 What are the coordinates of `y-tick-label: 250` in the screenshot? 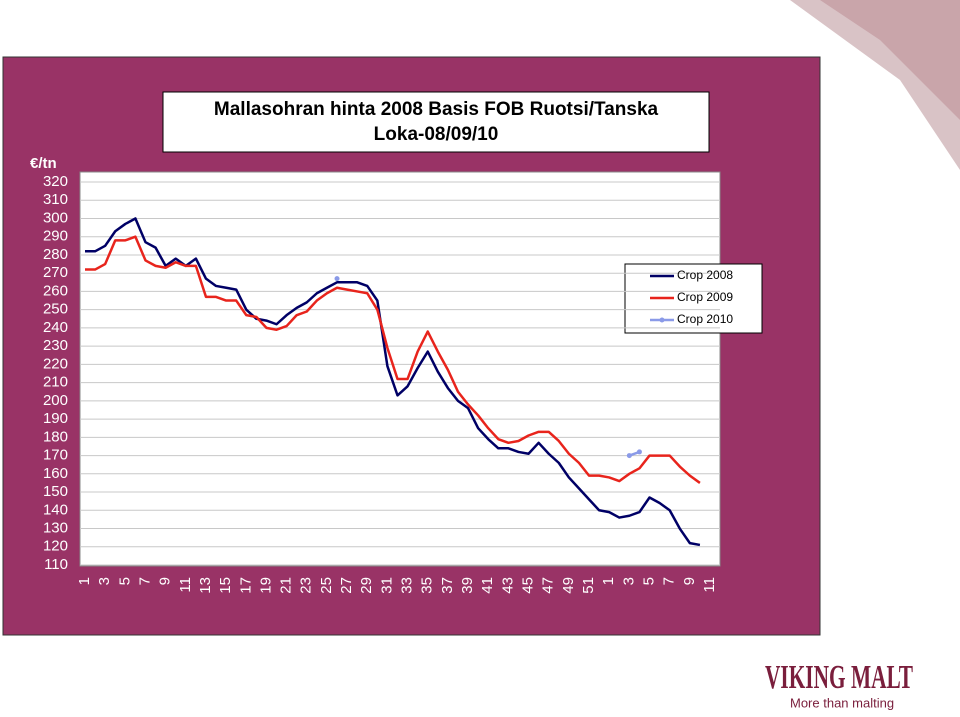 It's located at (55, 309).